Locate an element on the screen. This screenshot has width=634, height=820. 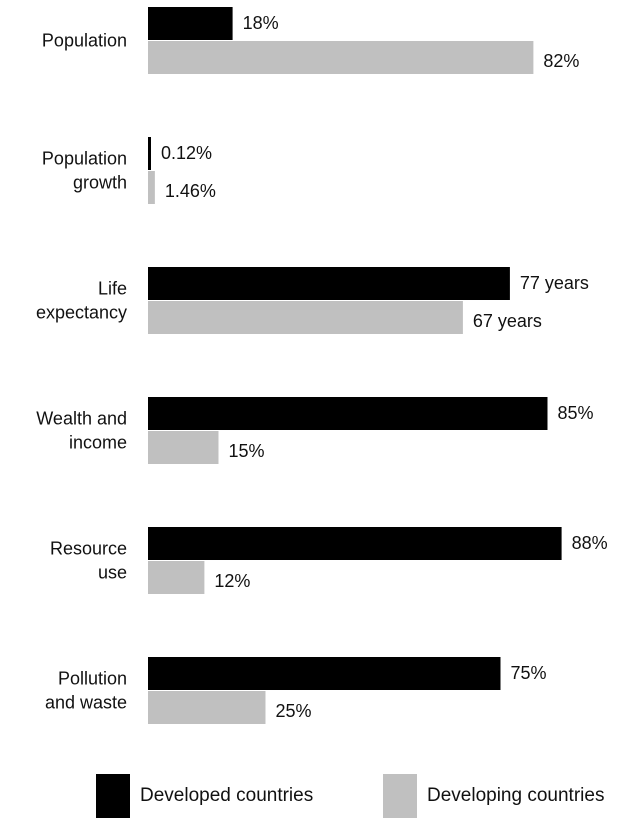
data-label: 75% is located at coordinates (529, 673).